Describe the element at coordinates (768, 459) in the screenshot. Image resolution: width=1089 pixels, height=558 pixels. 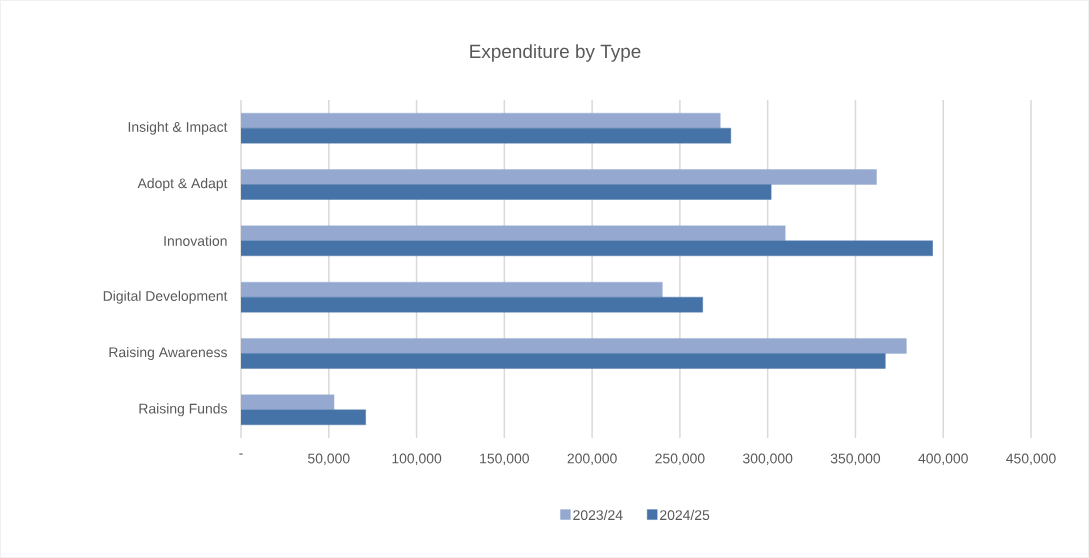
I see `x-tick-label: 300,000` at that location.